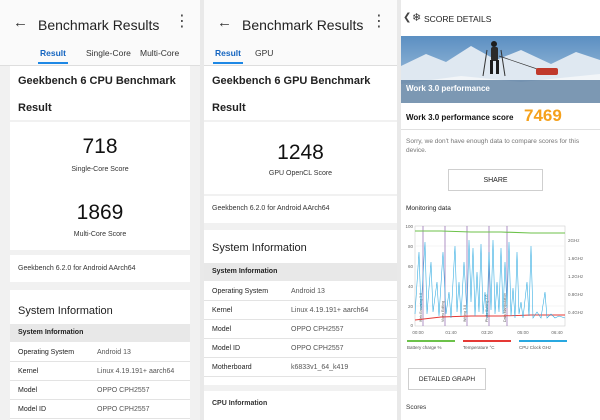 The image size is (600, 420). I want to click on system-info-subheader: System Information, so click(100, 333).